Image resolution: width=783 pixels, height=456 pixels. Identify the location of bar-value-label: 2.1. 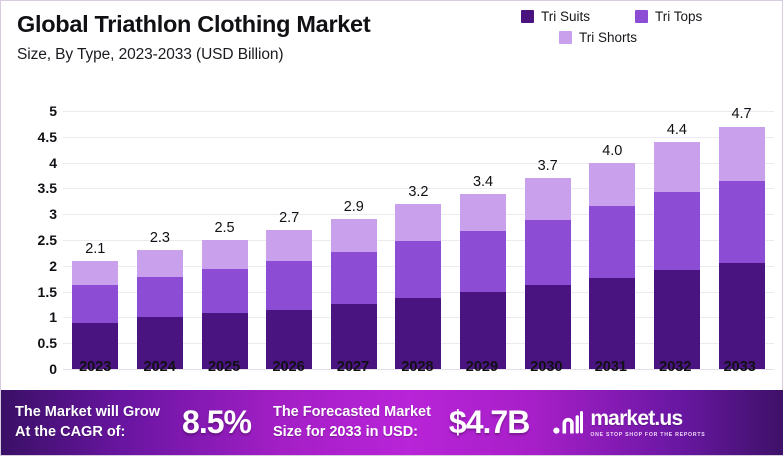
(95, 248).